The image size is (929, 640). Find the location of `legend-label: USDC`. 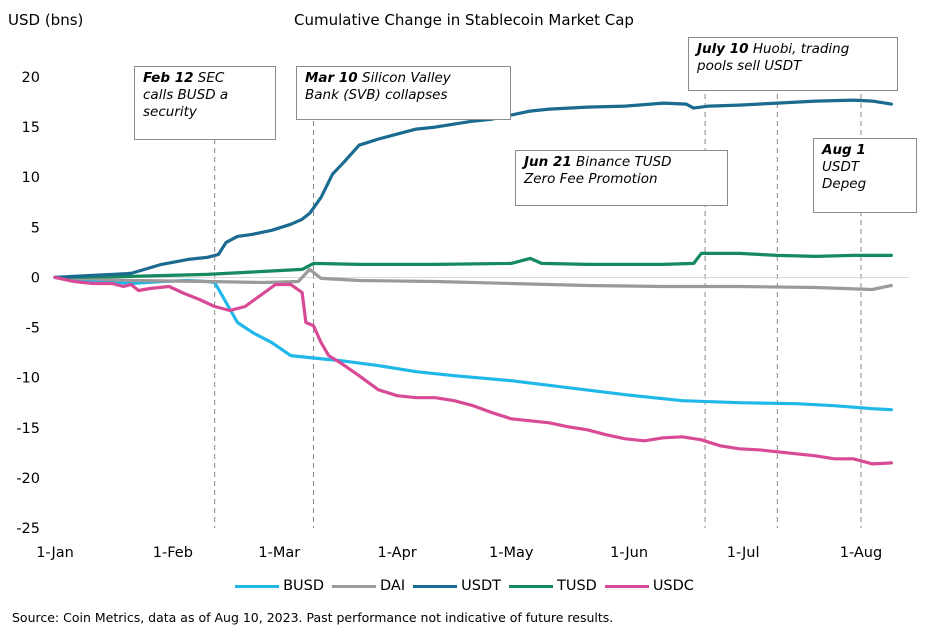

legend-label: USDC is located at coordinates (673, 586).